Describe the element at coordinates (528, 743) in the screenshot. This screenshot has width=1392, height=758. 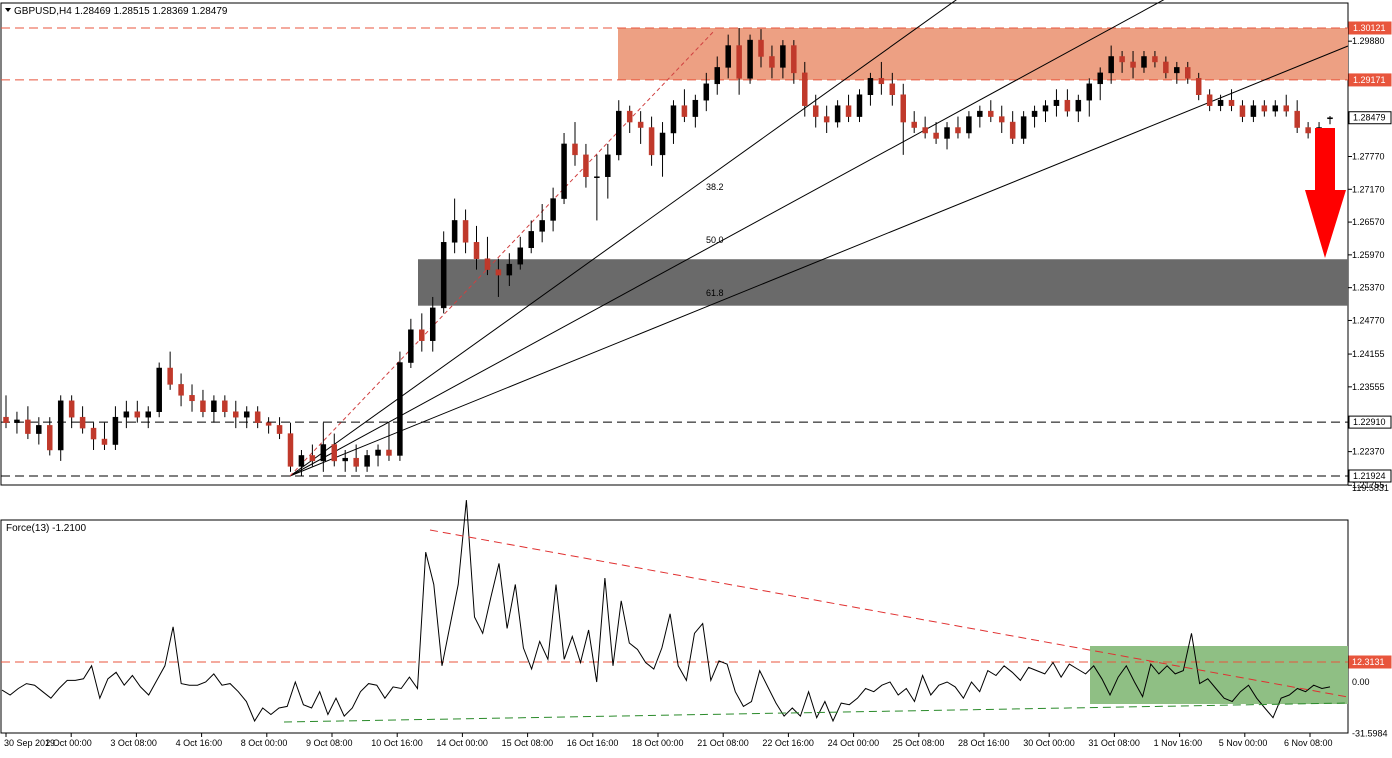
I see `x-tick-label: 15 Oct 08:00` at that location.